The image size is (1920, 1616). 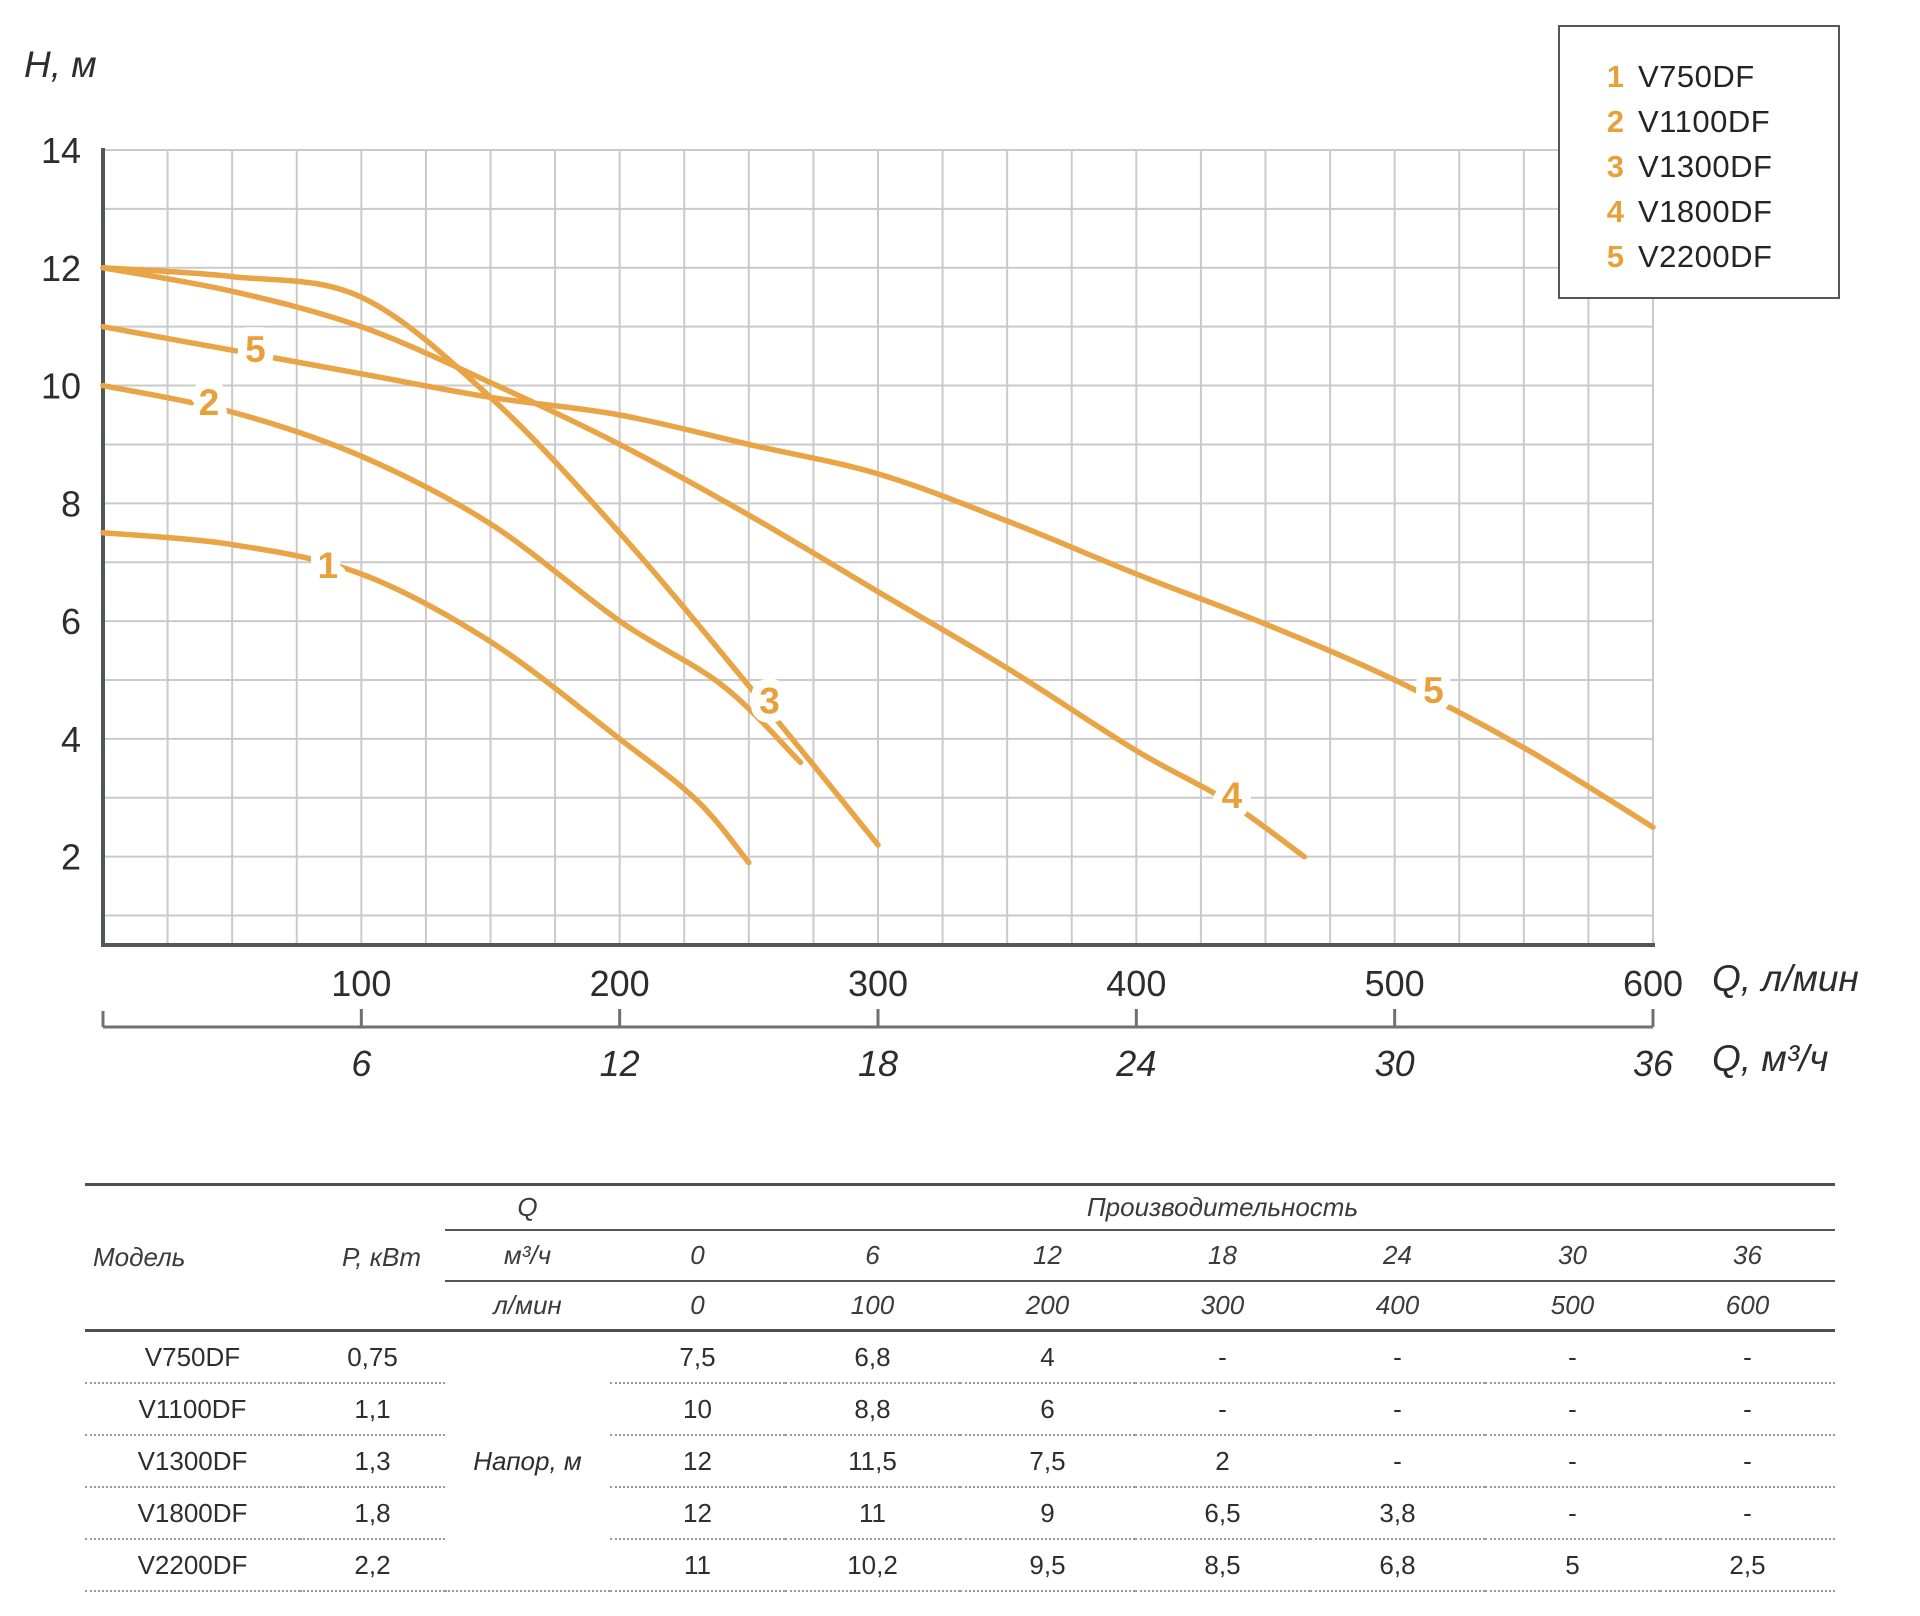 I want to click on value-cell: 12, so click(x=697, y=1513).